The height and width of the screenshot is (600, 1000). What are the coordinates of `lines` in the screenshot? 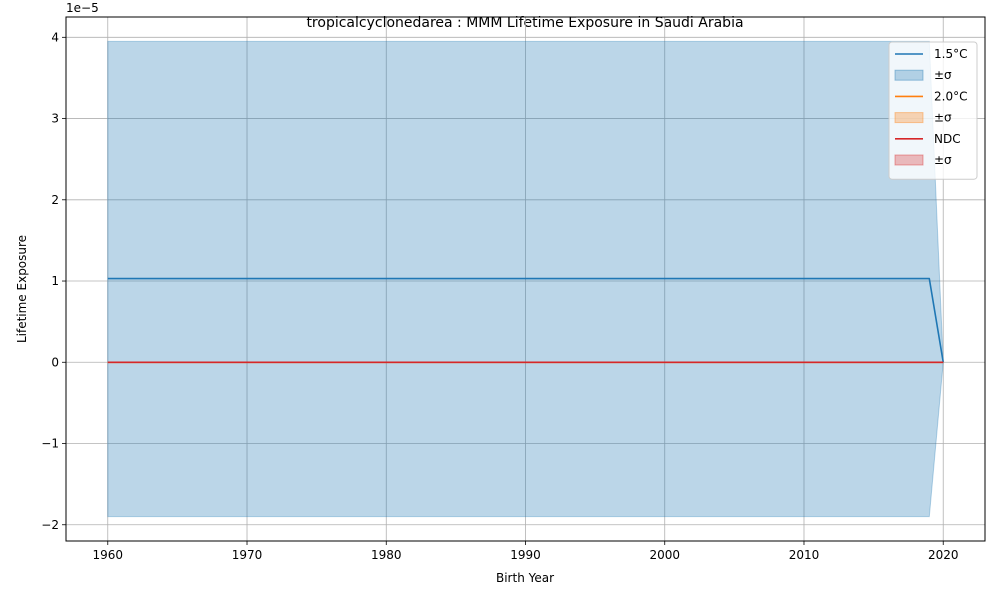 It's located at (526, 320).